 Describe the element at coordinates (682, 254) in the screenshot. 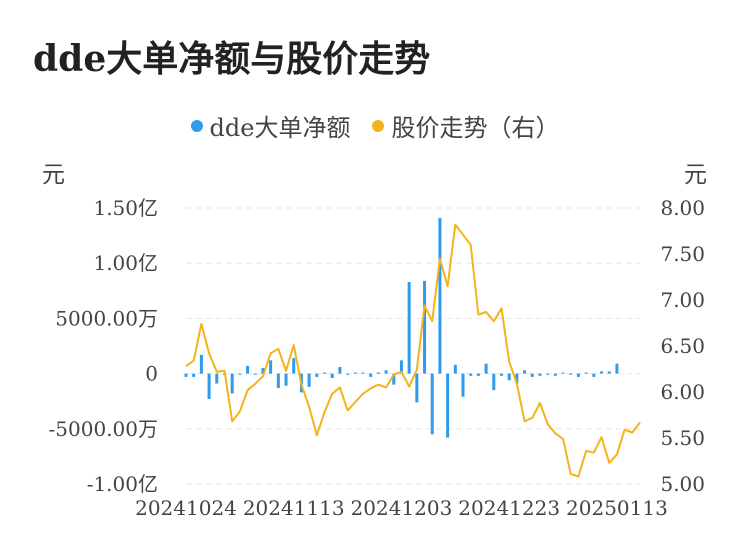

I see `y-right-tick-label: 7.50` at that location.